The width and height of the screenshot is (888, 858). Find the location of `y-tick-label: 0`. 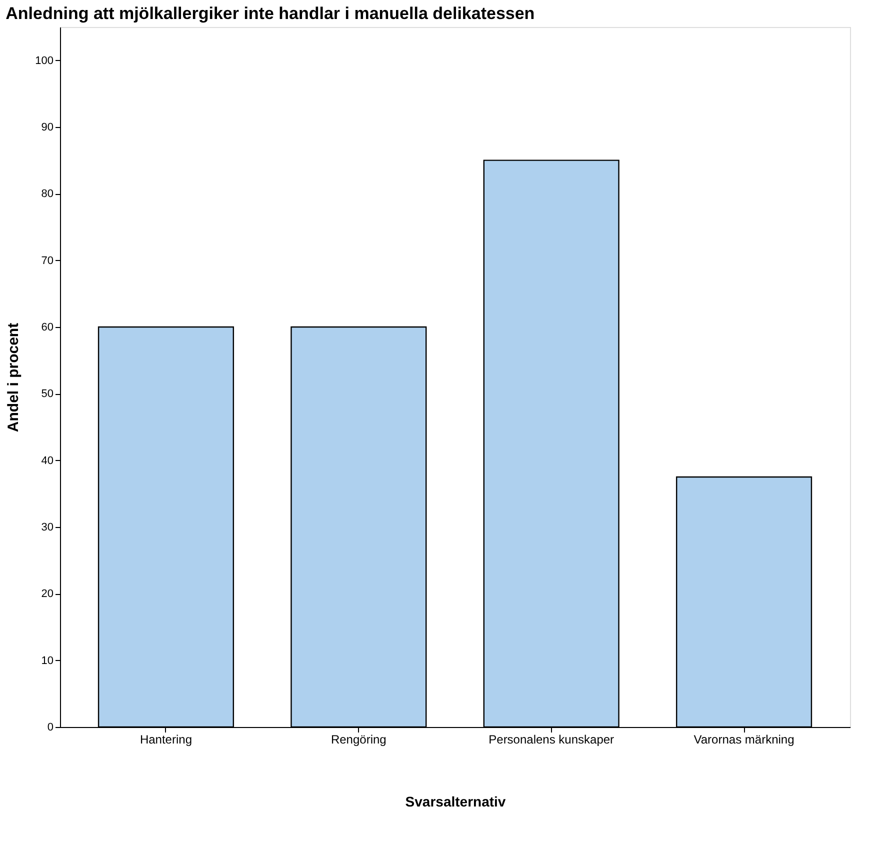

y-tick-label: 0 is located at coordinates (50, 728).